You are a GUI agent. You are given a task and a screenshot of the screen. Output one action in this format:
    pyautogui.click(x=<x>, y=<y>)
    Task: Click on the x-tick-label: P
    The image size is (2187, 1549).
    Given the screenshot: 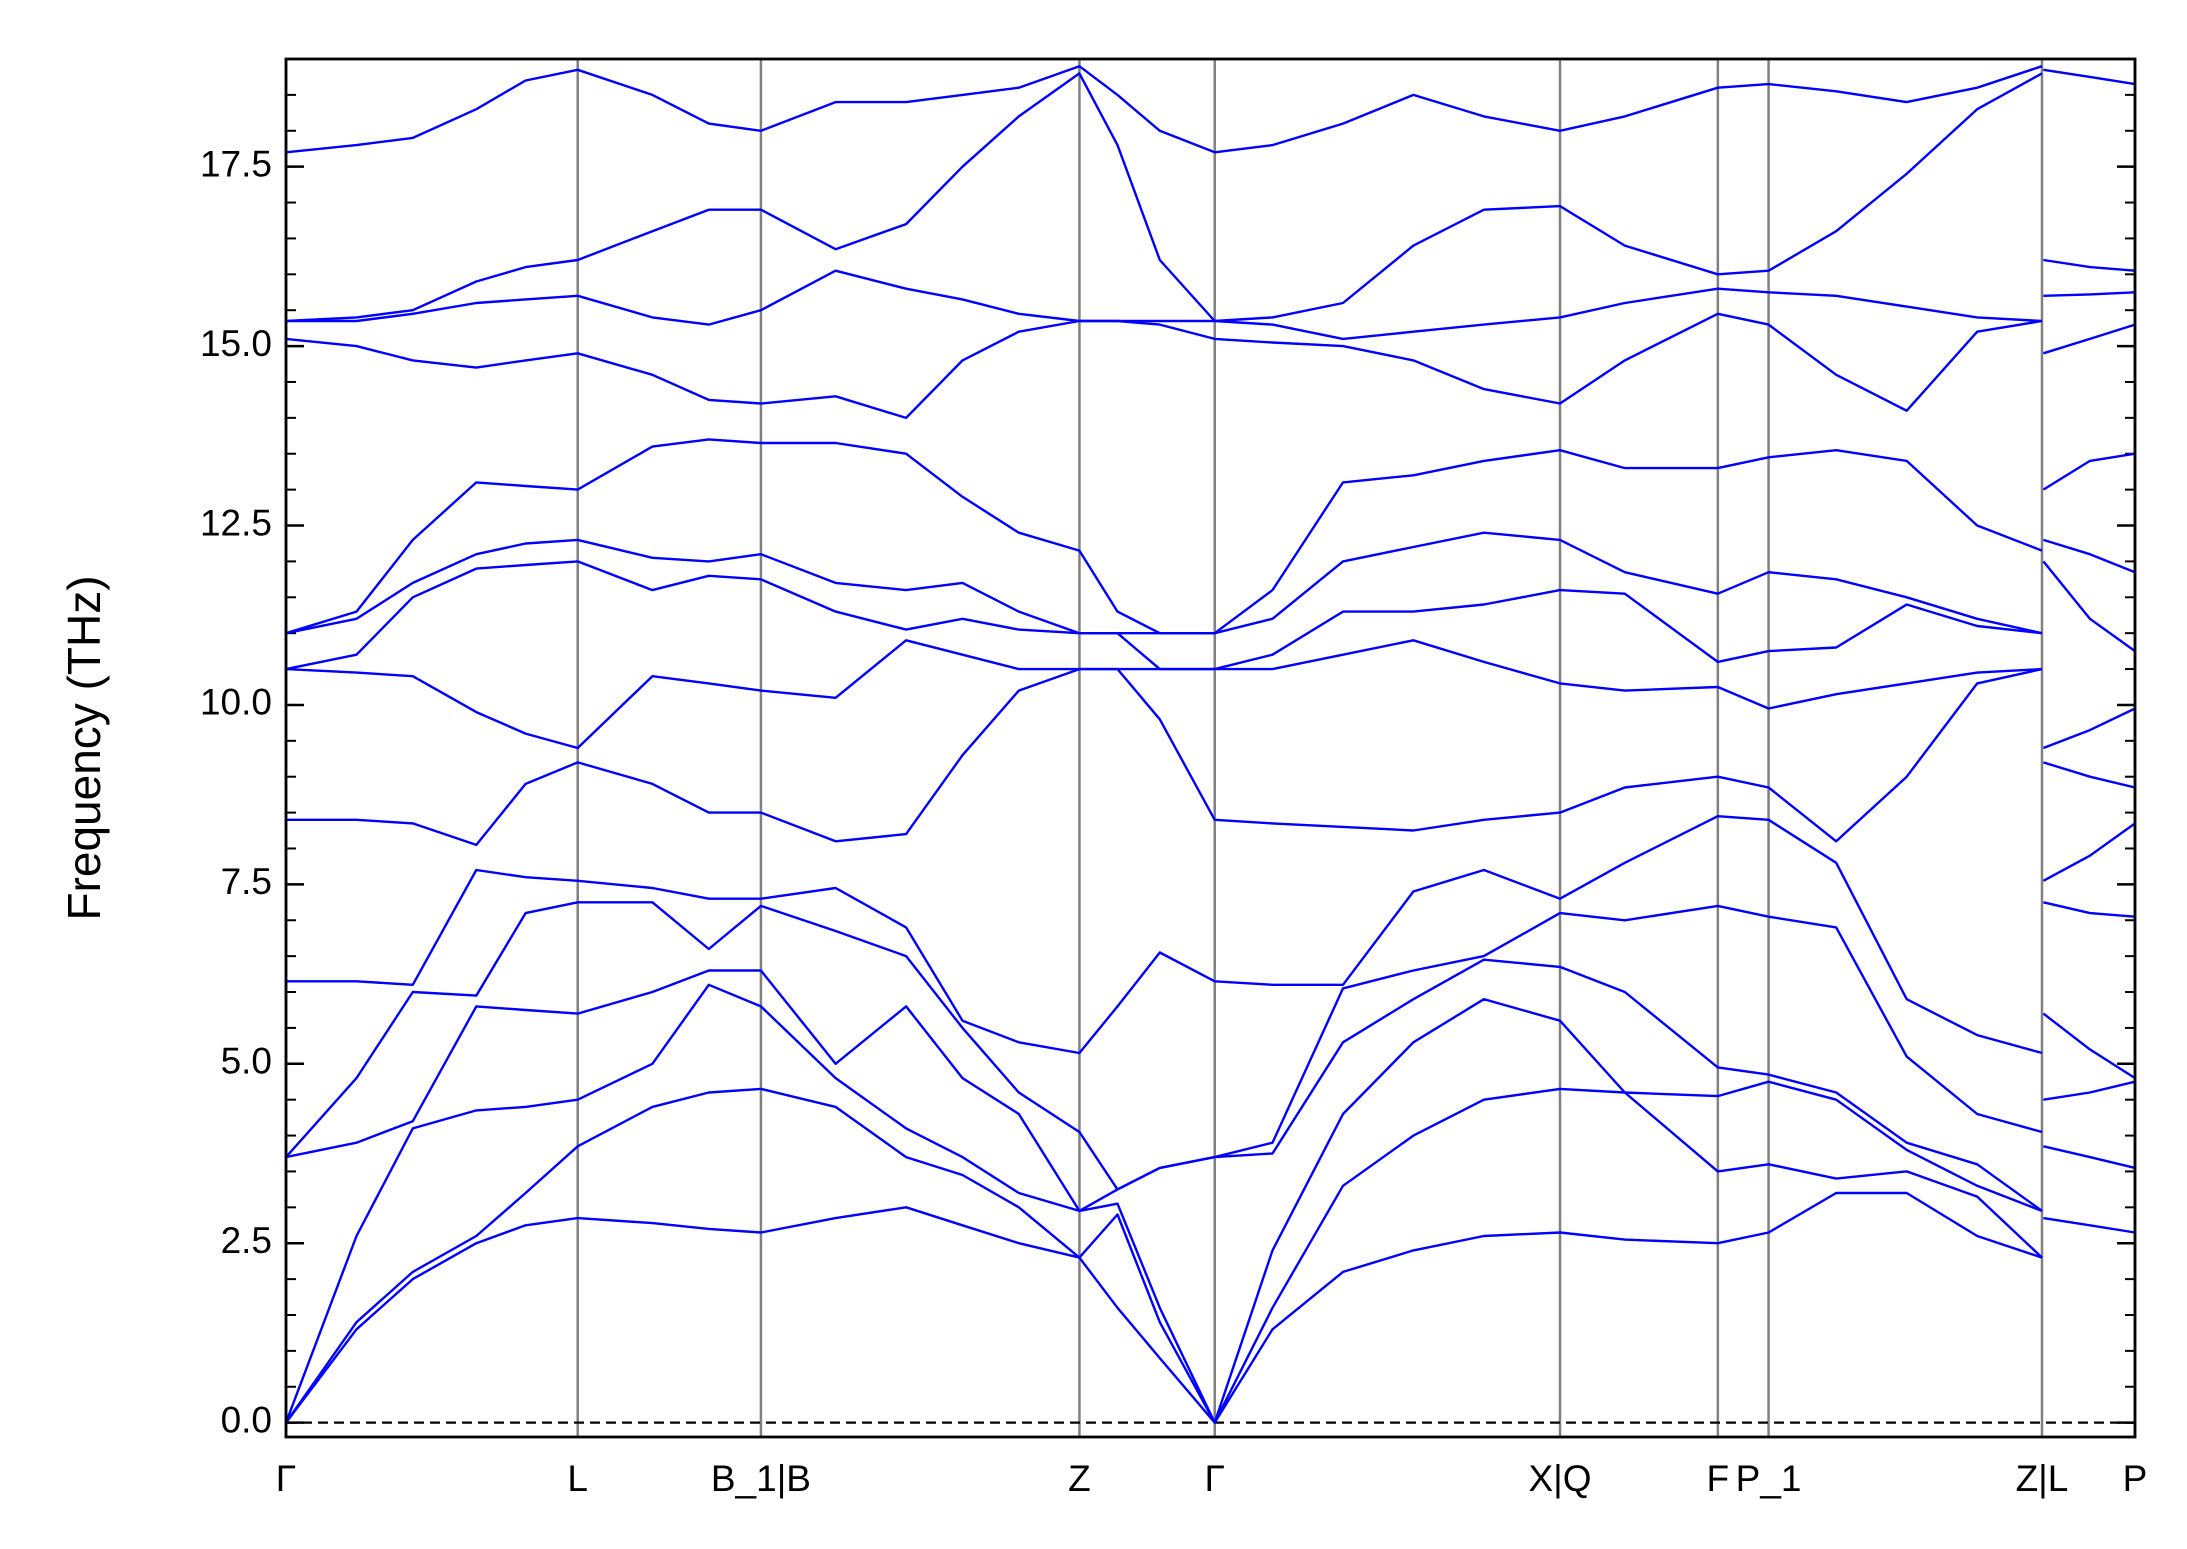 What is the action you would take?
    pyautogui.click(x=2135, y=1478)
    